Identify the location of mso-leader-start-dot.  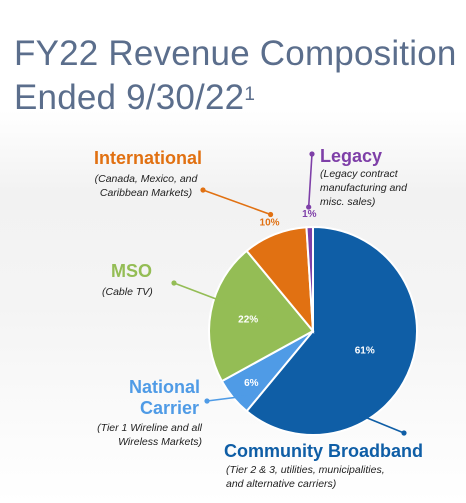
(270, 320).